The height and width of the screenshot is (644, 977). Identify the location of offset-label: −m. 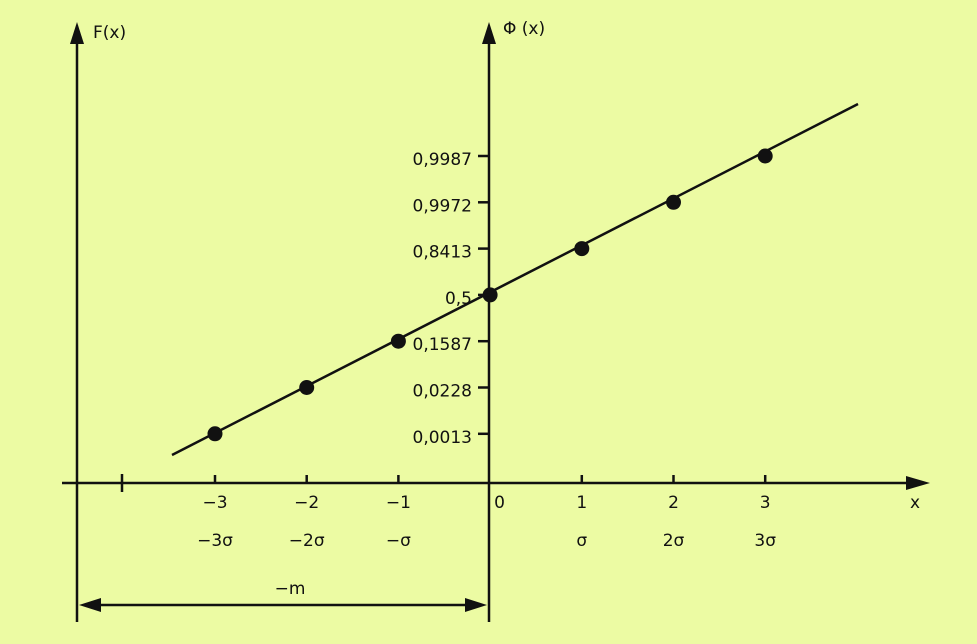
(290, 589).